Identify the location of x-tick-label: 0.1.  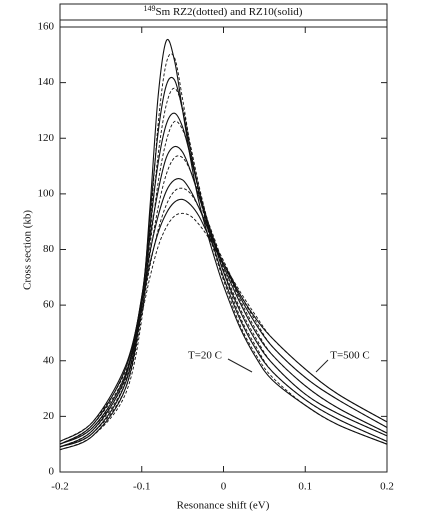
(305, 487).